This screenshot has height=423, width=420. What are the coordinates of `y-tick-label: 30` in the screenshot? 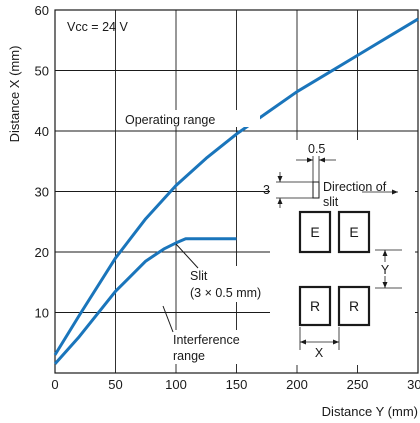 It's located at (42, 192).